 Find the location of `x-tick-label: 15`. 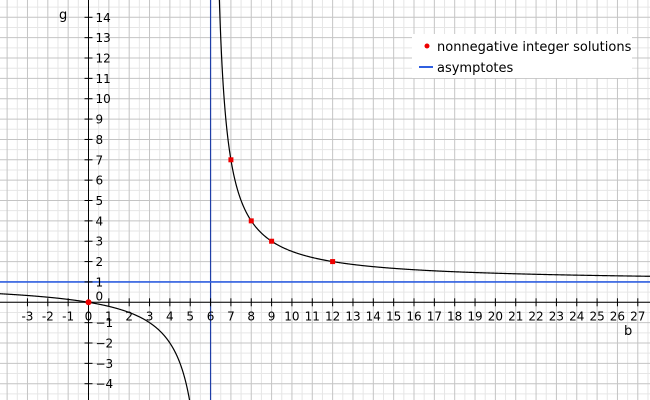

x-tick-label: 15 is located at coordinates (393, 316).